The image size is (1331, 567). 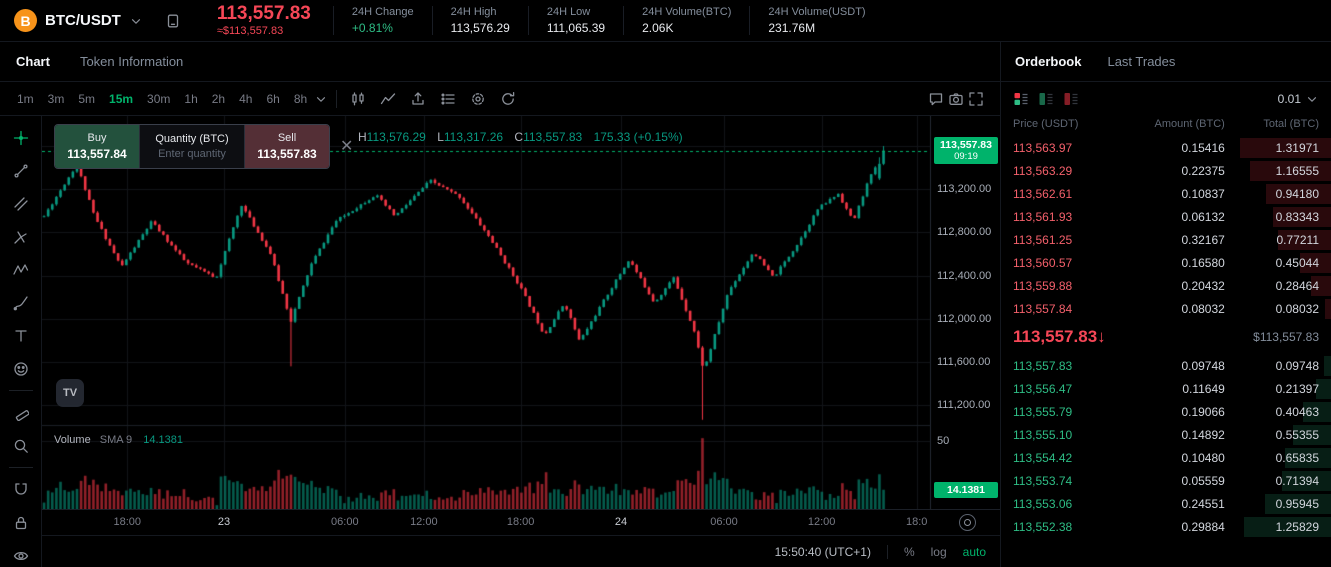 I want to click on timeframes-expand-icon, so click(x=321, y=99).